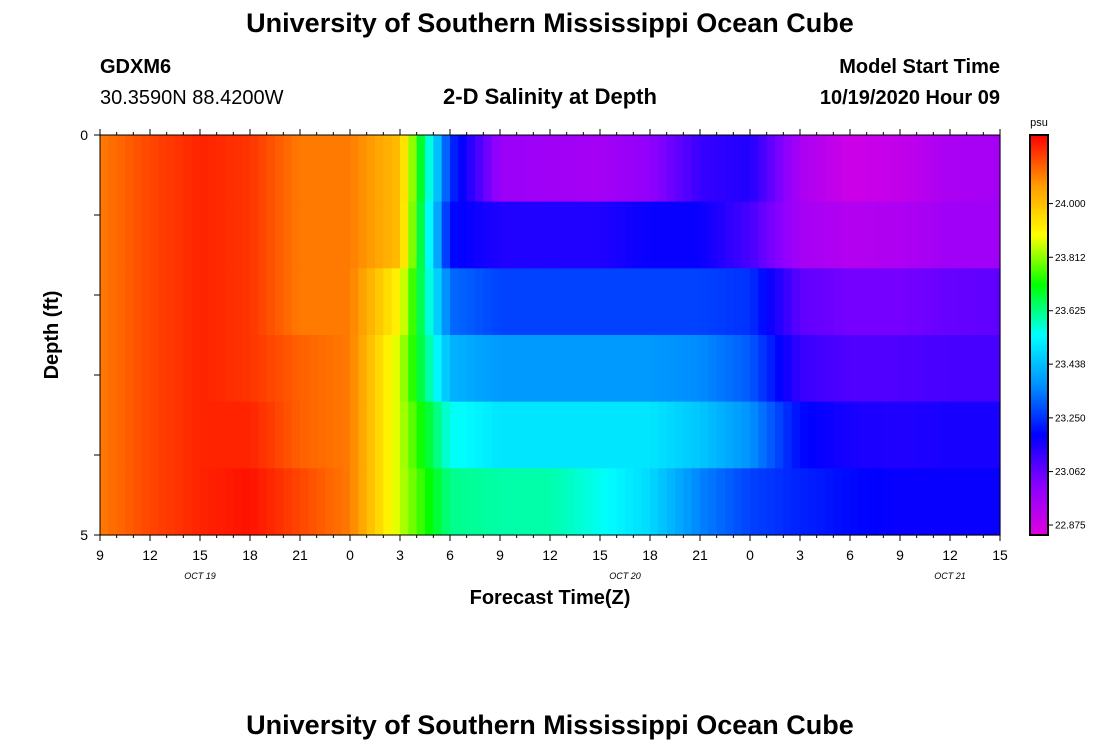  I want to click on colorbar-tick-label: 22.875, so click(1070, 526).